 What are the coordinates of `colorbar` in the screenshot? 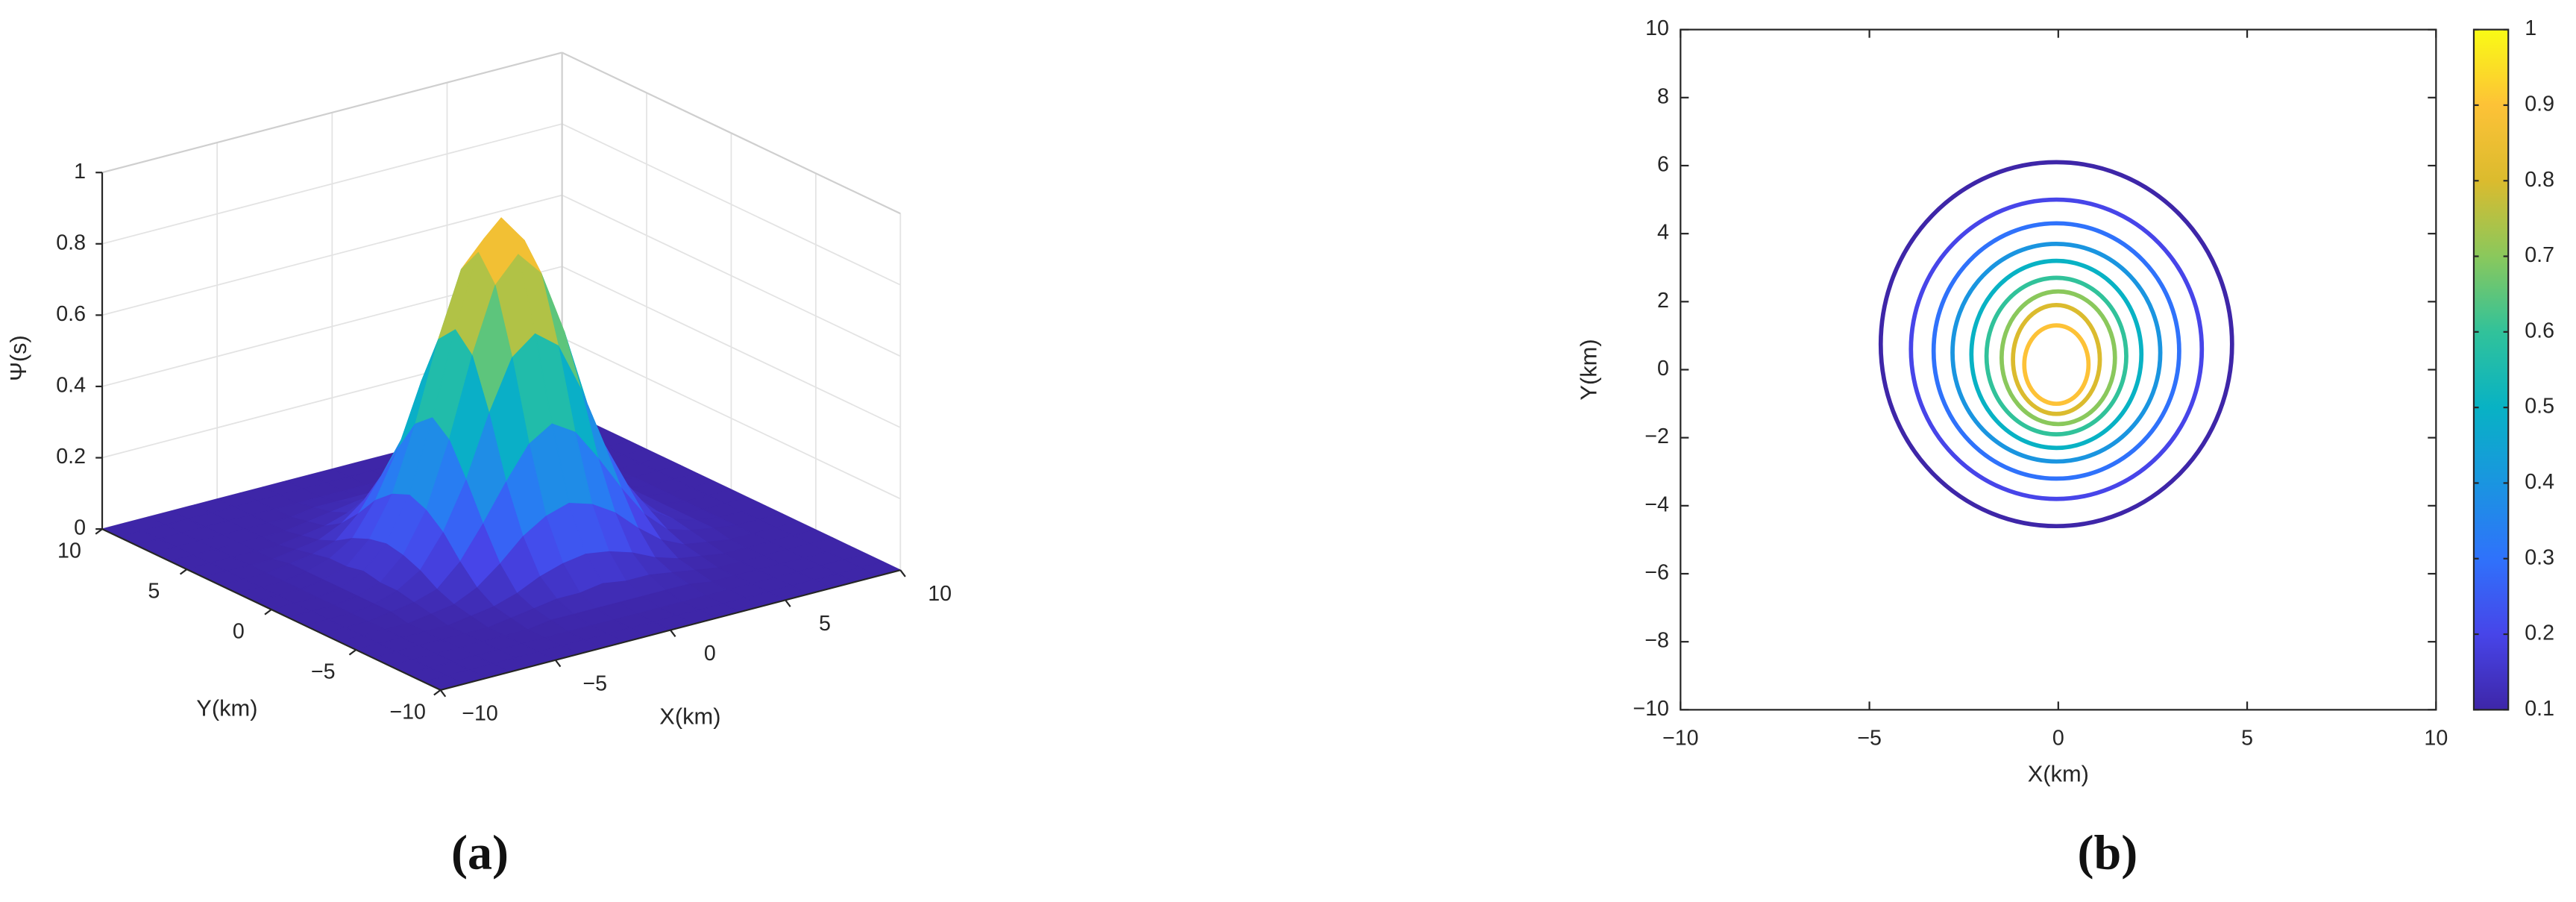 It's located at (2491, 369).